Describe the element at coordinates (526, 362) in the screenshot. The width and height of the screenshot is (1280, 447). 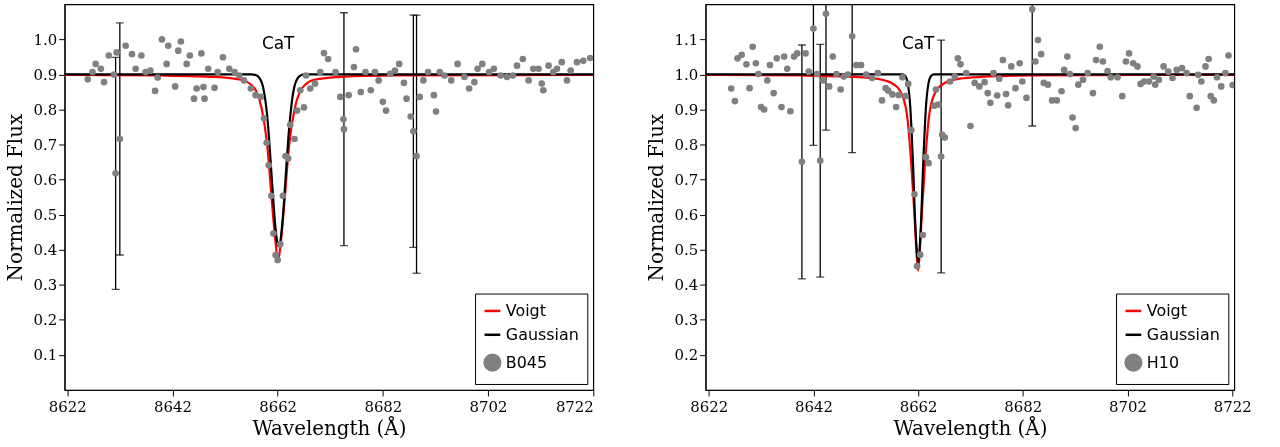
I see `legend-label: B045` at that location.